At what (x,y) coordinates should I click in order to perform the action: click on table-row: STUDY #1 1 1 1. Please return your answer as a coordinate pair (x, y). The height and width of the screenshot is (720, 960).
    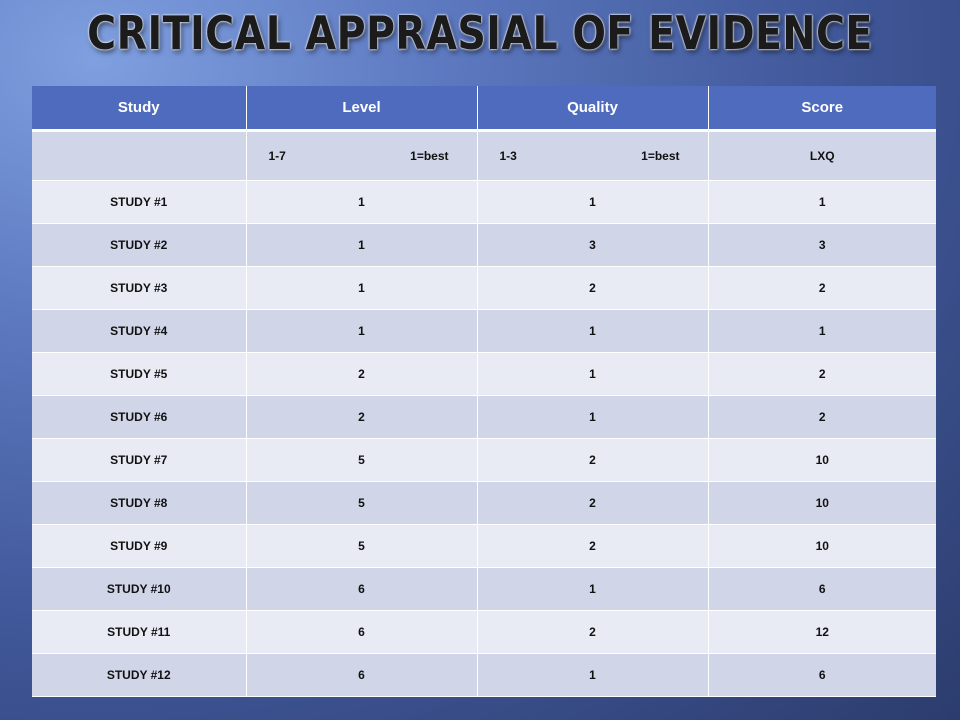
    Looking at the image, I should click on (484, 202).